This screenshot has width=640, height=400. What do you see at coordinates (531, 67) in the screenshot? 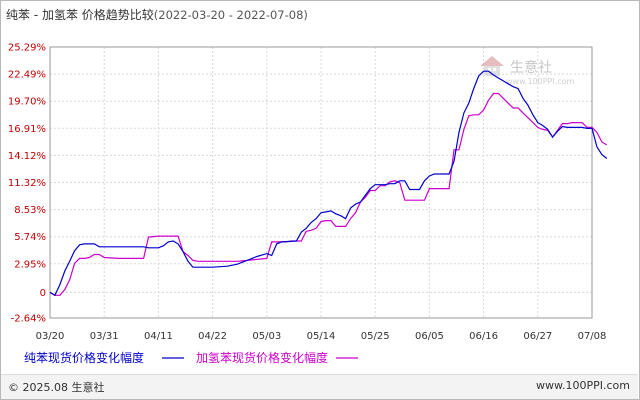
I see `watermark-text: 生意社` at bounding box center [531, 67].